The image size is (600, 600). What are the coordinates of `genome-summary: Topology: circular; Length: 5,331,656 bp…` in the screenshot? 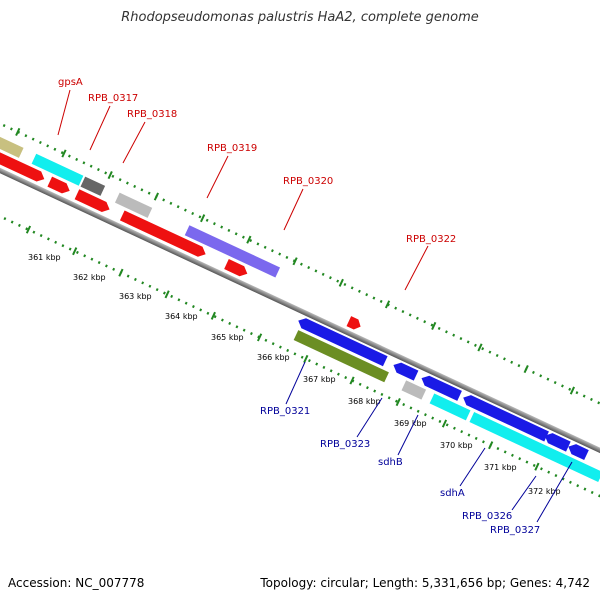 It's located at (425, 583).